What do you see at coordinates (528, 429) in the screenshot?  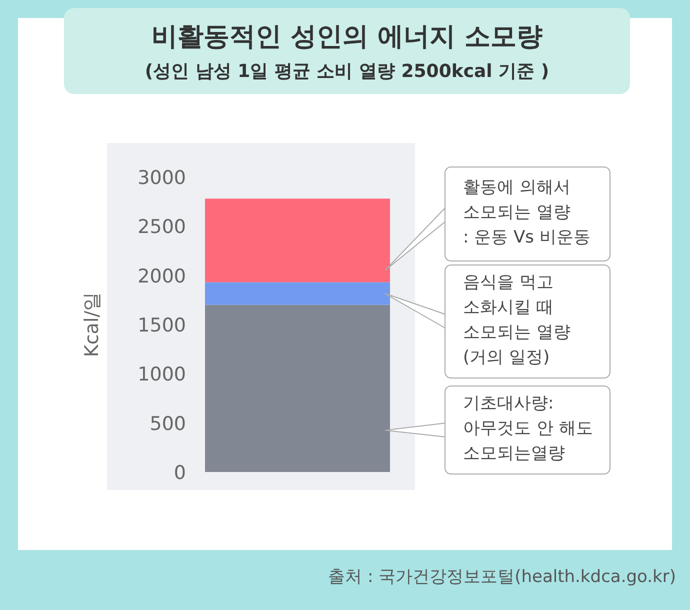 I see `text: 기초대사량: 아무것도 안 해도 소모되는열량` at bounding box center [528, 429].